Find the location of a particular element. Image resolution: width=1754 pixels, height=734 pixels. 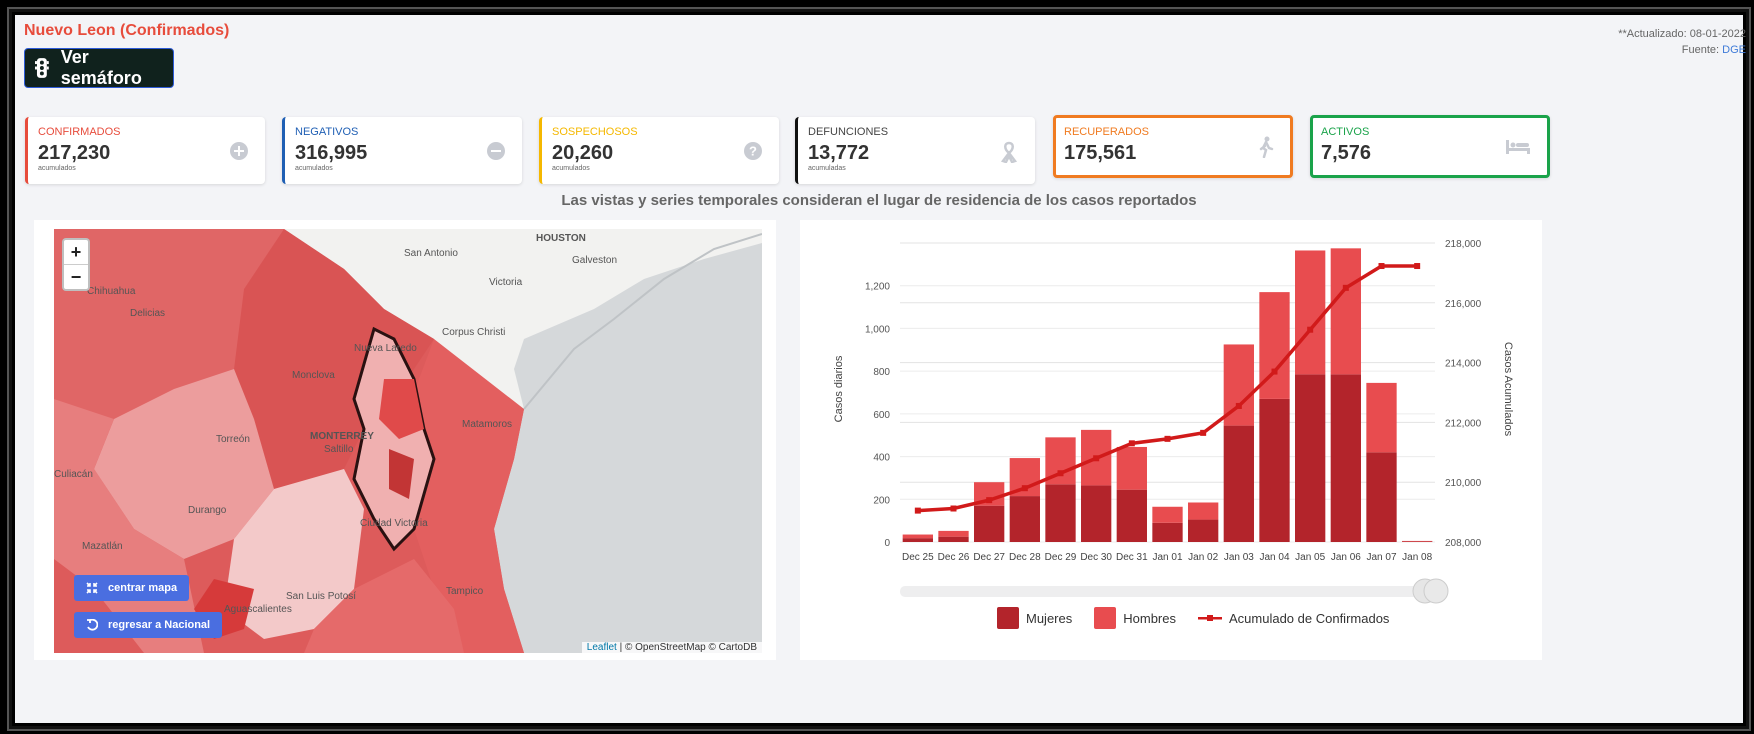

card-negativos: NEGATIVOS 316,995 acumulados is located at coordinates (402, 150).